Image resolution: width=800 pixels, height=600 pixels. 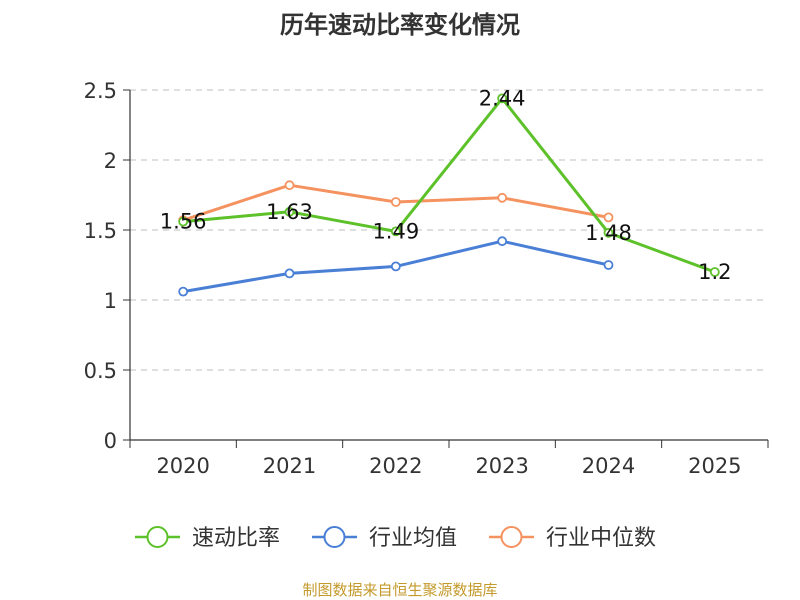 I want to click on x-tick-label: 2024, so click(x=608, y=466).